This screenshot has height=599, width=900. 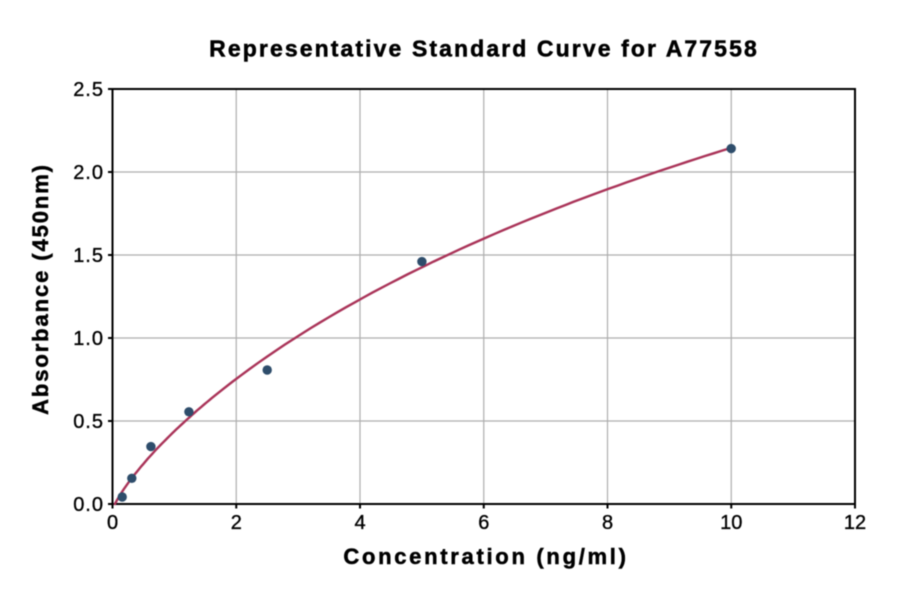 What do you see at coordinates (88, 90) in the screenshot?
I see `svg-text: 2.5` at bounding box center [88, 90].